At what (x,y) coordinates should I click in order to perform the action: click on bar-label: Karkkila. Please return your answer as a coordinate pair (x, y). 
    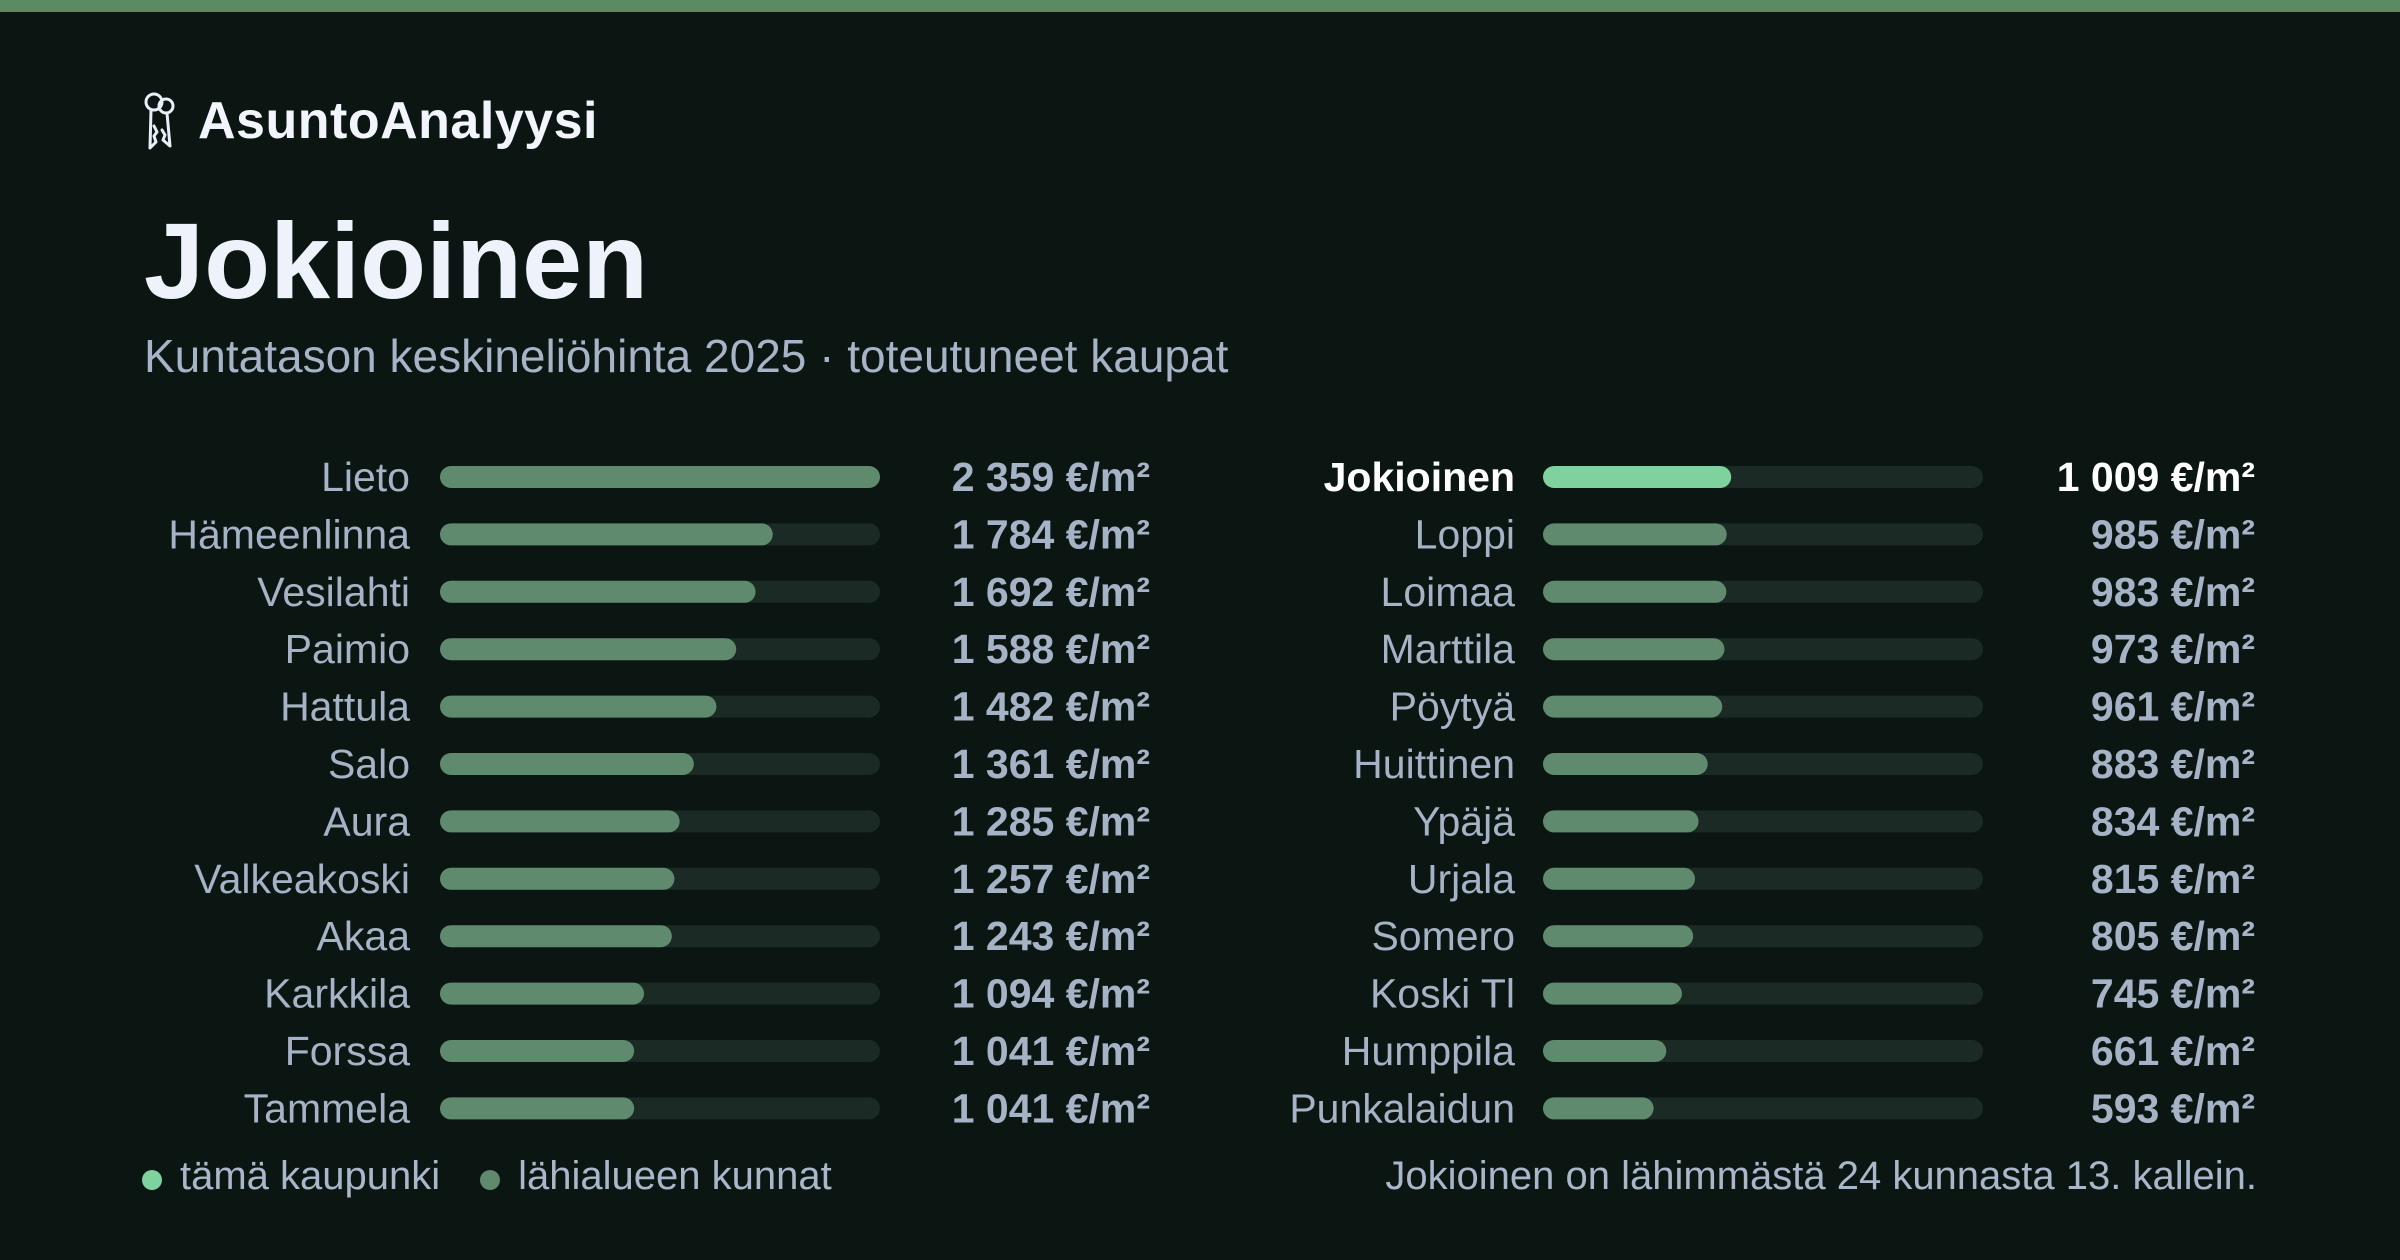
    Looking at the image, I should click on (337, 994).